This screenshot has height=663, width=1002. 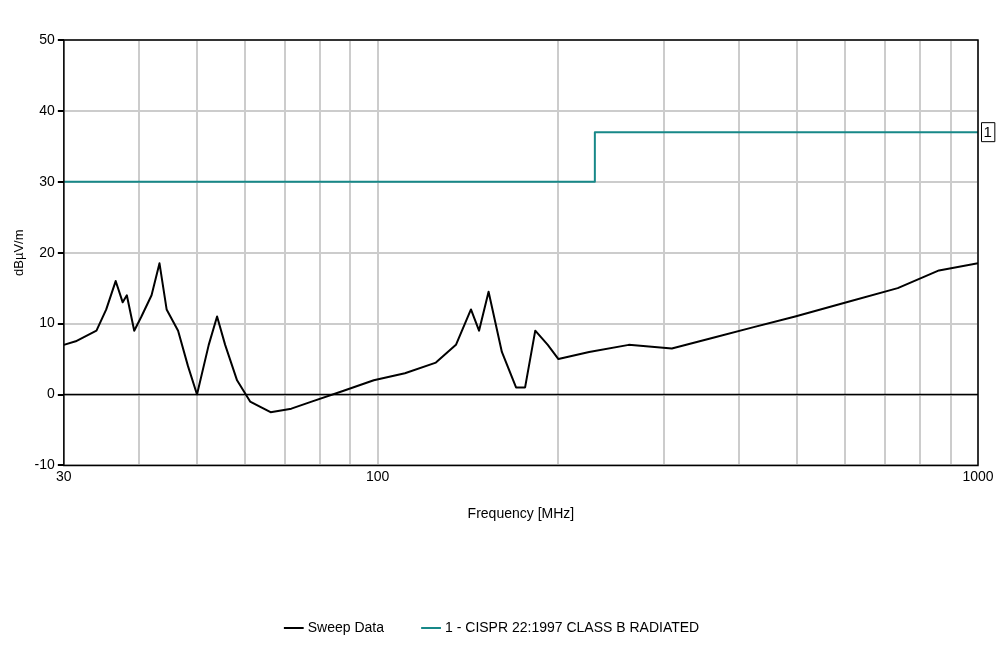 I want to click on x-axis-title: Frequency [MHz], so click(x=521, y=513).